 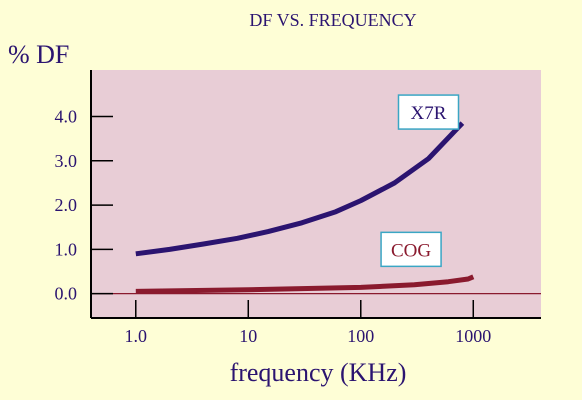 I want to click on y-tick-label: 1.0, so click(x=66, y=249).